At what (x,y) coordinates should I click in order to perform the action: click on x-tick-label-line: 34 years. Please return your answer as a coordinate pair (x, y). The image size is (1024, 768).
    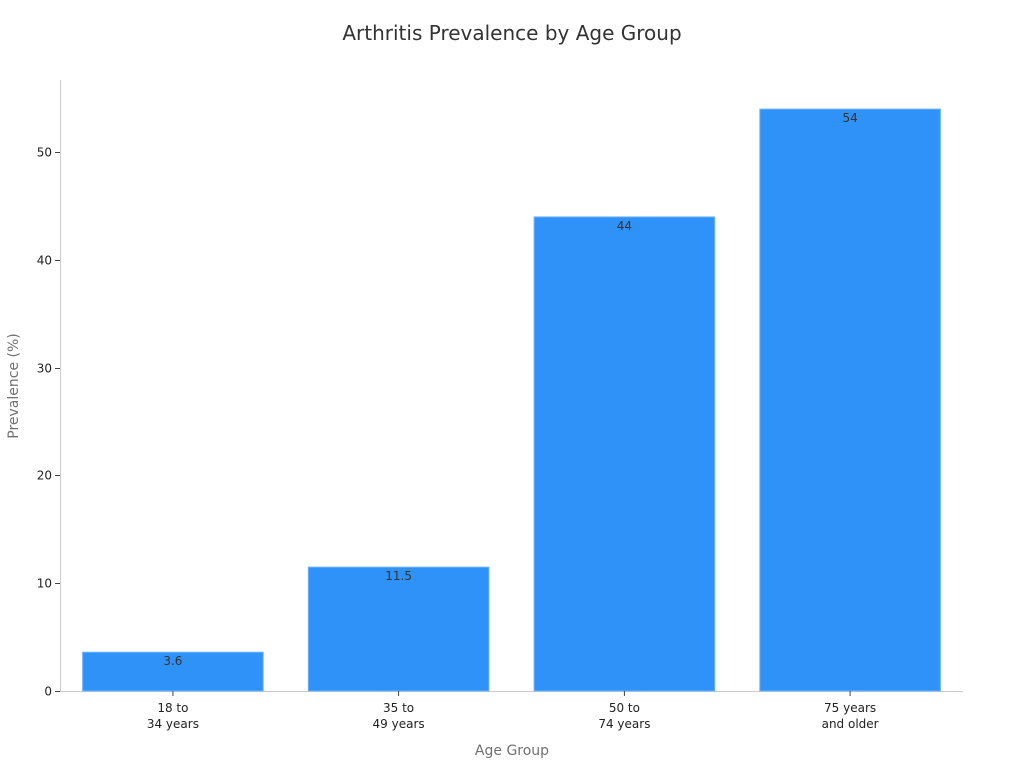
    Looking at the image, I should click on (173, 724).